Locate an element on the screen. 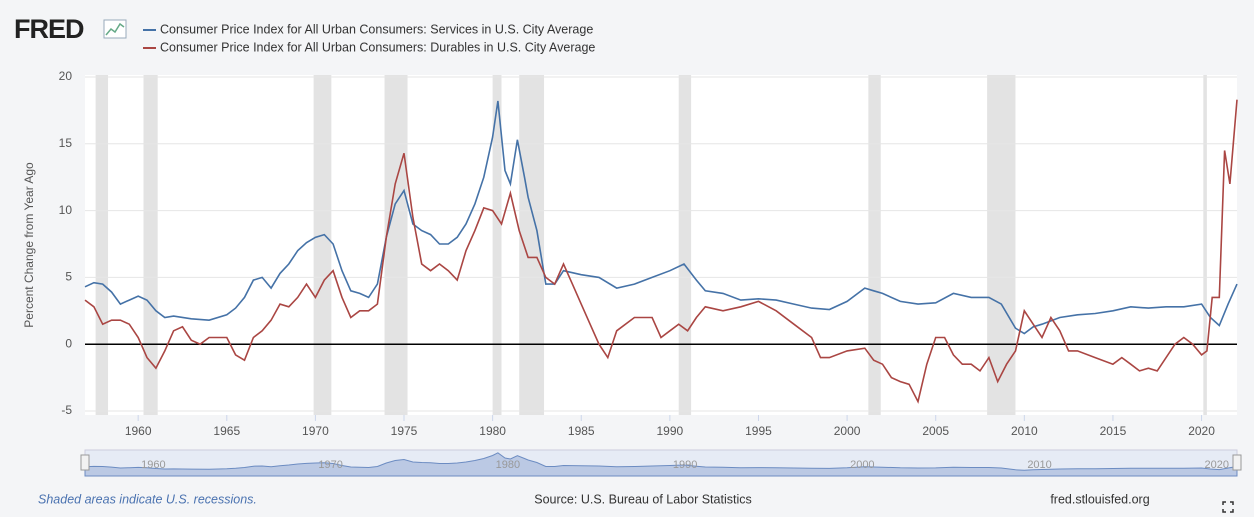 This screenshot has height=517, width=1254. navigator-tick-label: 1990 is located at coordinates (685, 465).